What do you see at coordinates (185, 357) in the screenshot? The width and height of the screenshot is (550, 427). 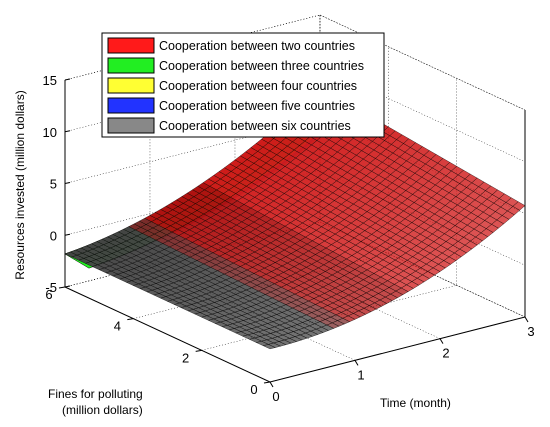 I see `y-tick-label: 2` at bounding box center [185, 357].